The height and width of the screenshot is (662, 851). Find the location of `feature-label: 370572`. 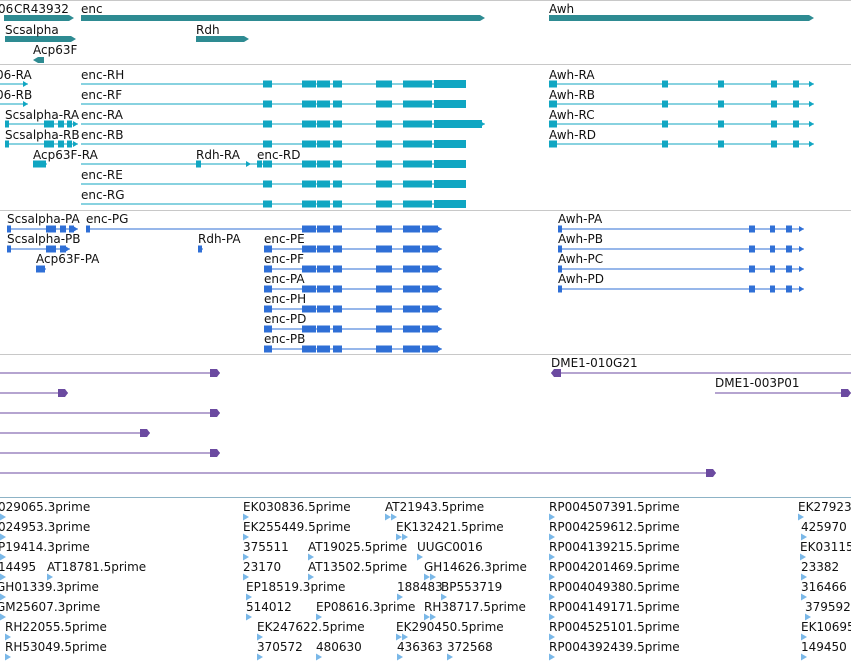

feature-label: 370572 is located at coordinates (280, 647).